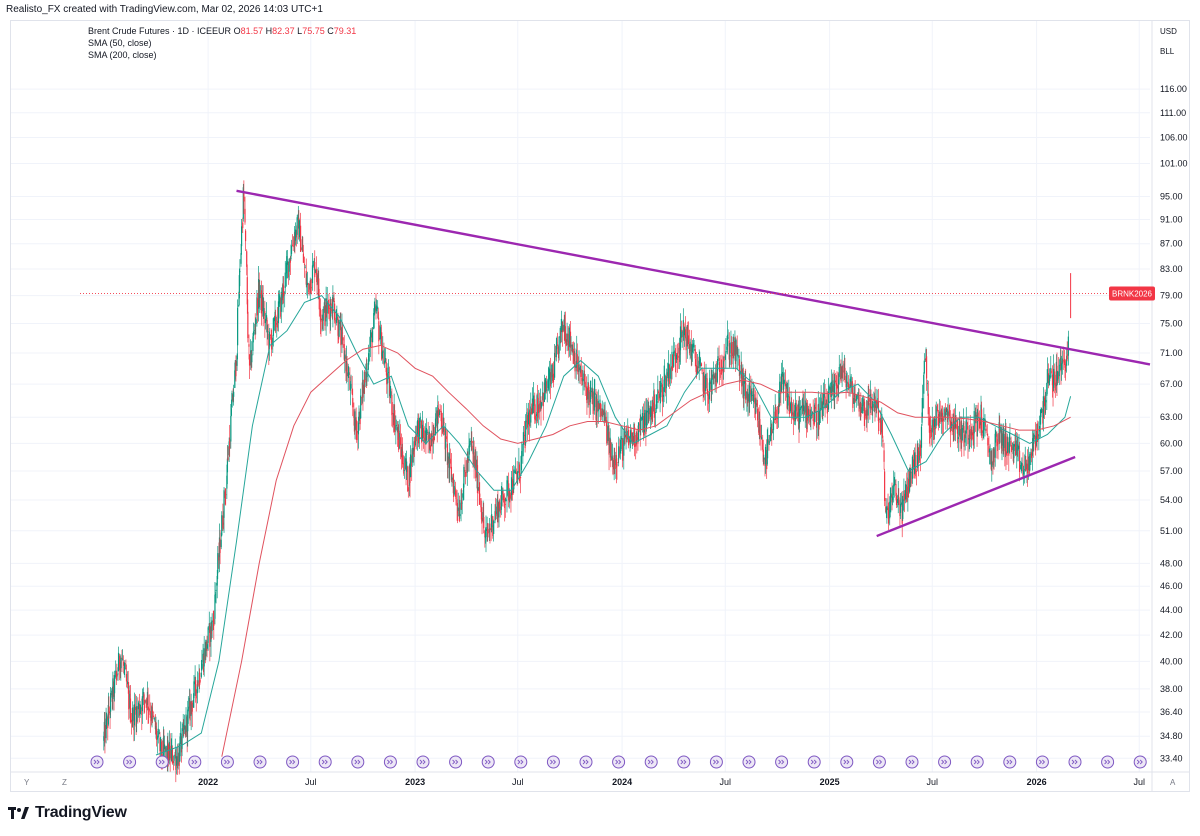 The width and height of the screenshot is (1200, 836). Describe the element at coordinates (345, 31) in the screenshot. I see `legend-close-value: 79.31` at that location.